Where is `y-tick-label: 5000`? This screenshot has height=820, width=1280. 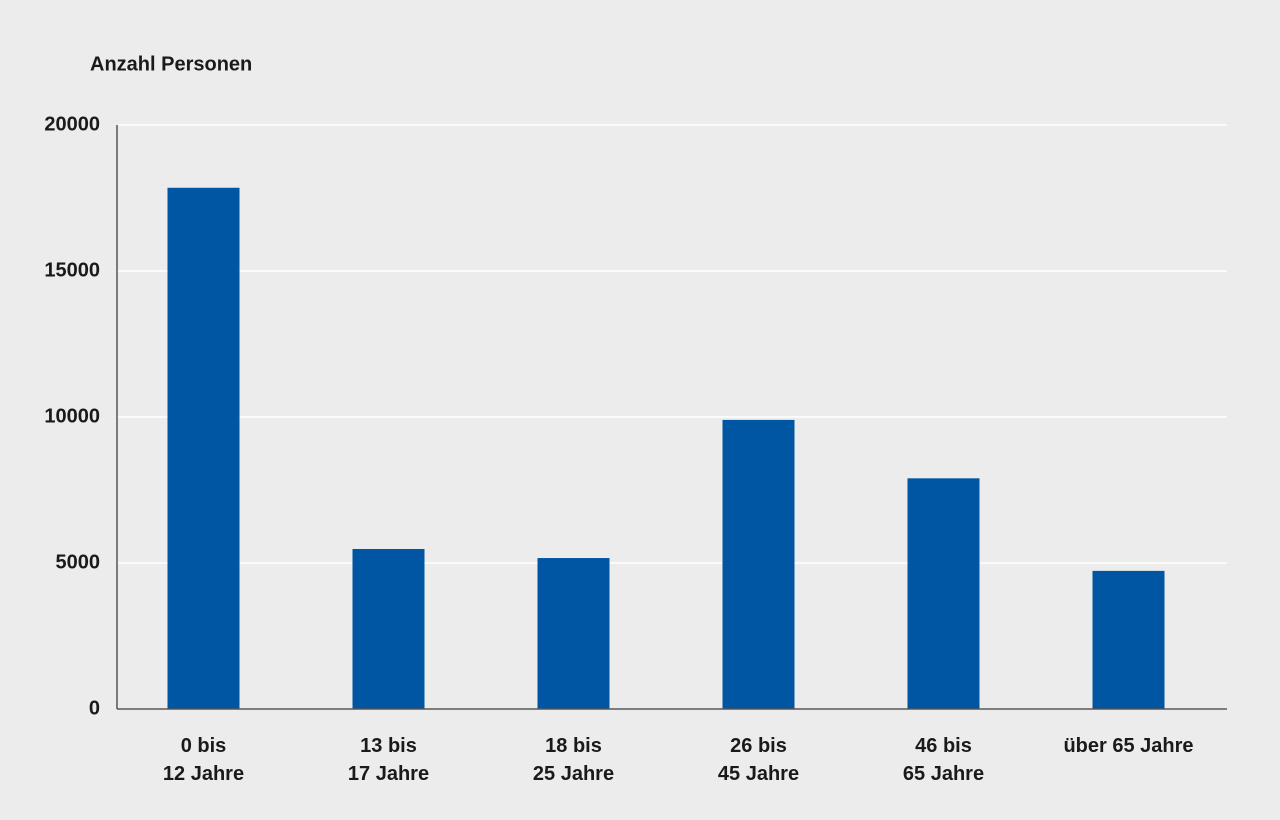 y-tick-label: 5000 is located at coordinates (78, 562).